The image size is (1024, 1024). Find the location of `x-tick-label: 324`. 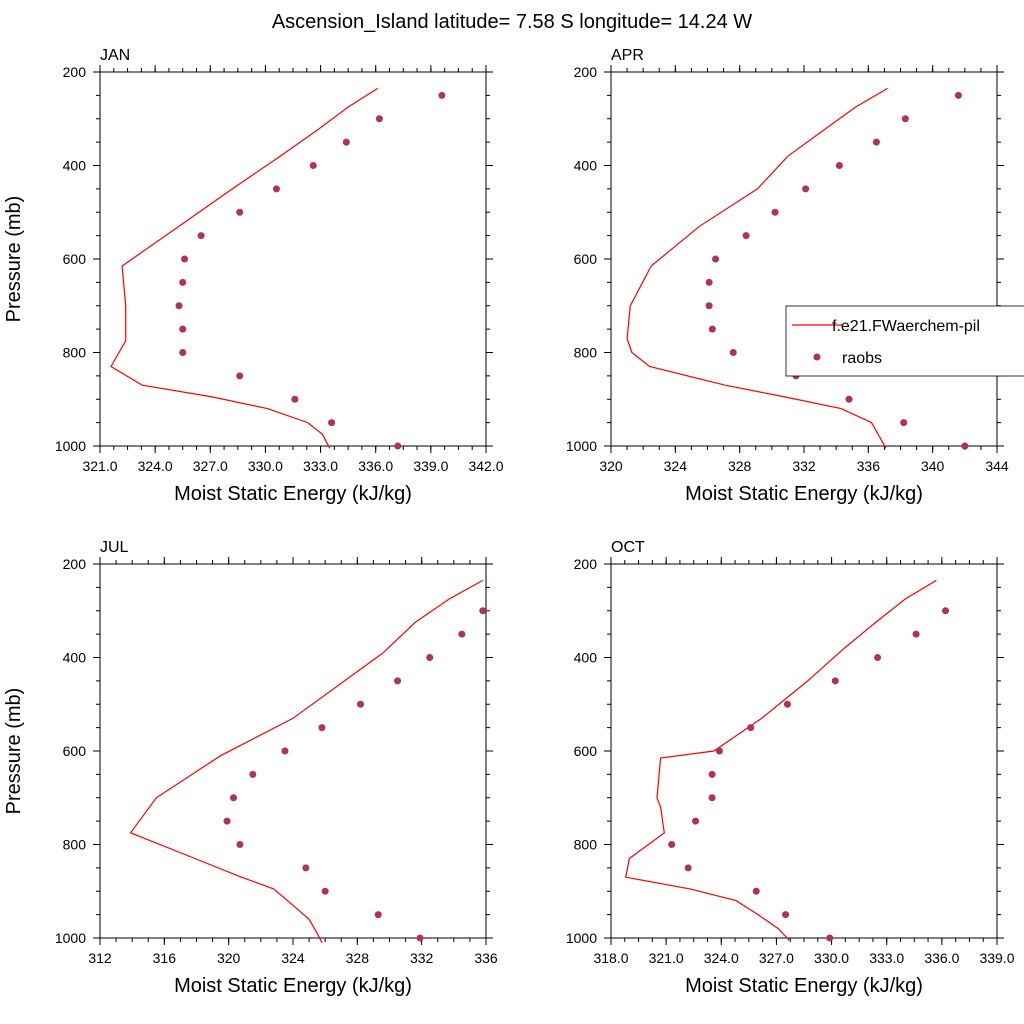

x-tick-label: 324 is located at coordinates (293, 958).